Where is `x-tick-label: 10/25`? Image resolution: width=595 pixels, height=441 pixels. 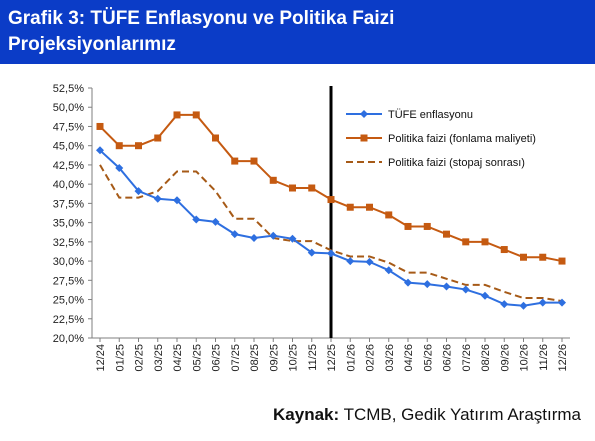 x-tick-label: 10/25 is located at coordinates (294, 358).